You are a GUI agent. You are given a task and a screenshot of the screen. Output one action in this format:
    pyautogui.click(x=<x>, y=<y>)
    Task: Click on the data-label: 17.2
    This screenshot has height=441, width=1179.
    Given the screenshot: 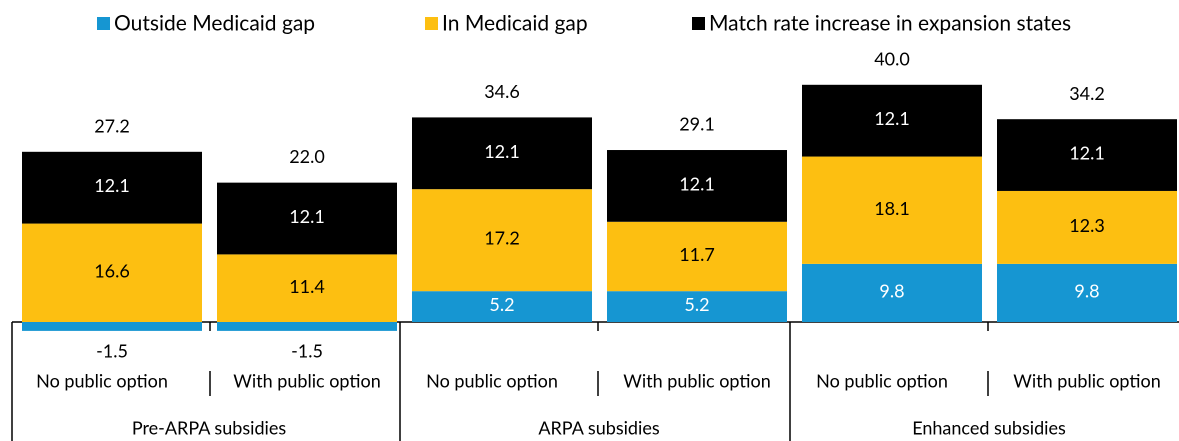 What is the action you would take?
    pyautogui.click(x=502, y=238)
    